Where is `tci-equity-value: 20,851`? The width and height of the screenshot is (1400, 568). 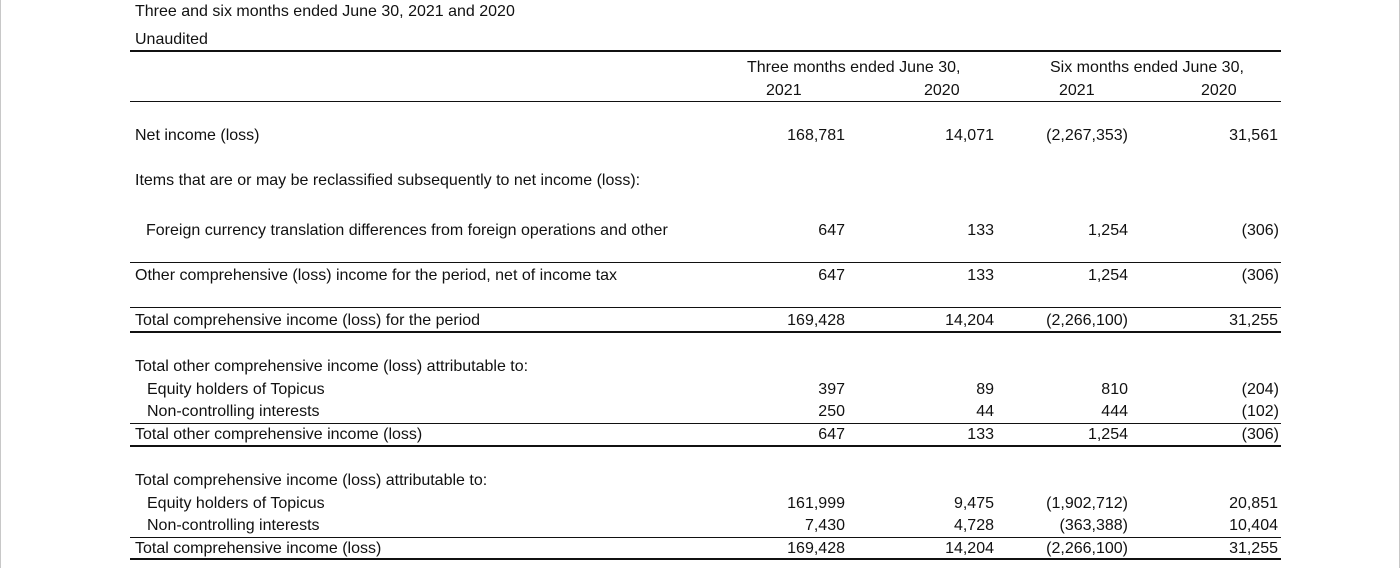 tci-equity-value: 20,851 is located at coordinates (1253, 503).